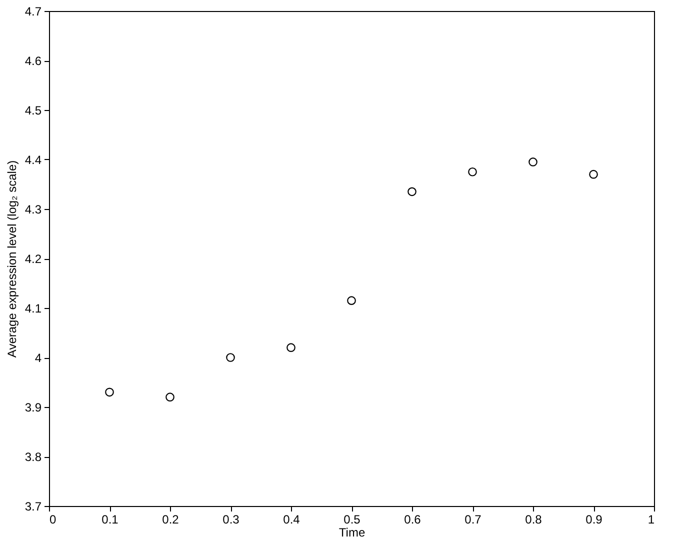  Describe the element at coordinates (291, 519) in the screenshot. I see `x-tick-label: 0.4` at that location.